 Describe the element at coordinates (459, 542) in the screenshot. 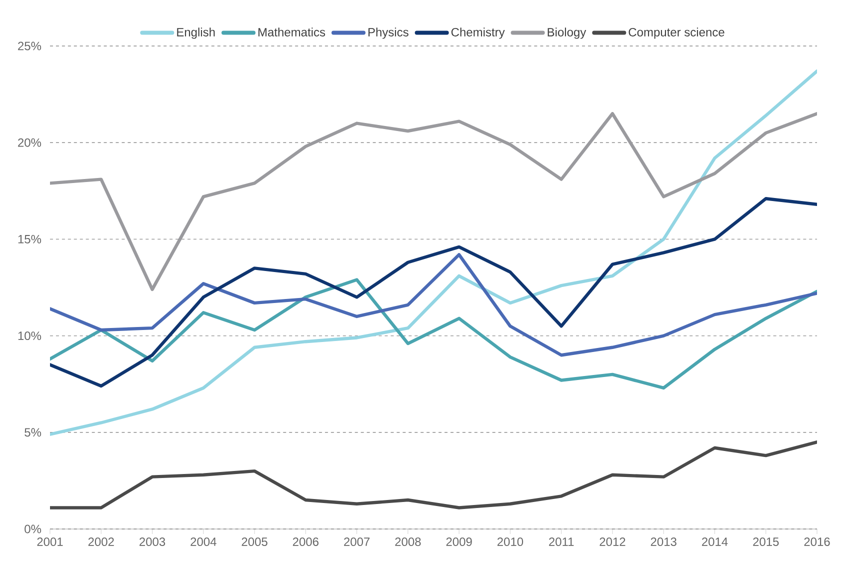

I see `x-tick-label: 2009` at that location.